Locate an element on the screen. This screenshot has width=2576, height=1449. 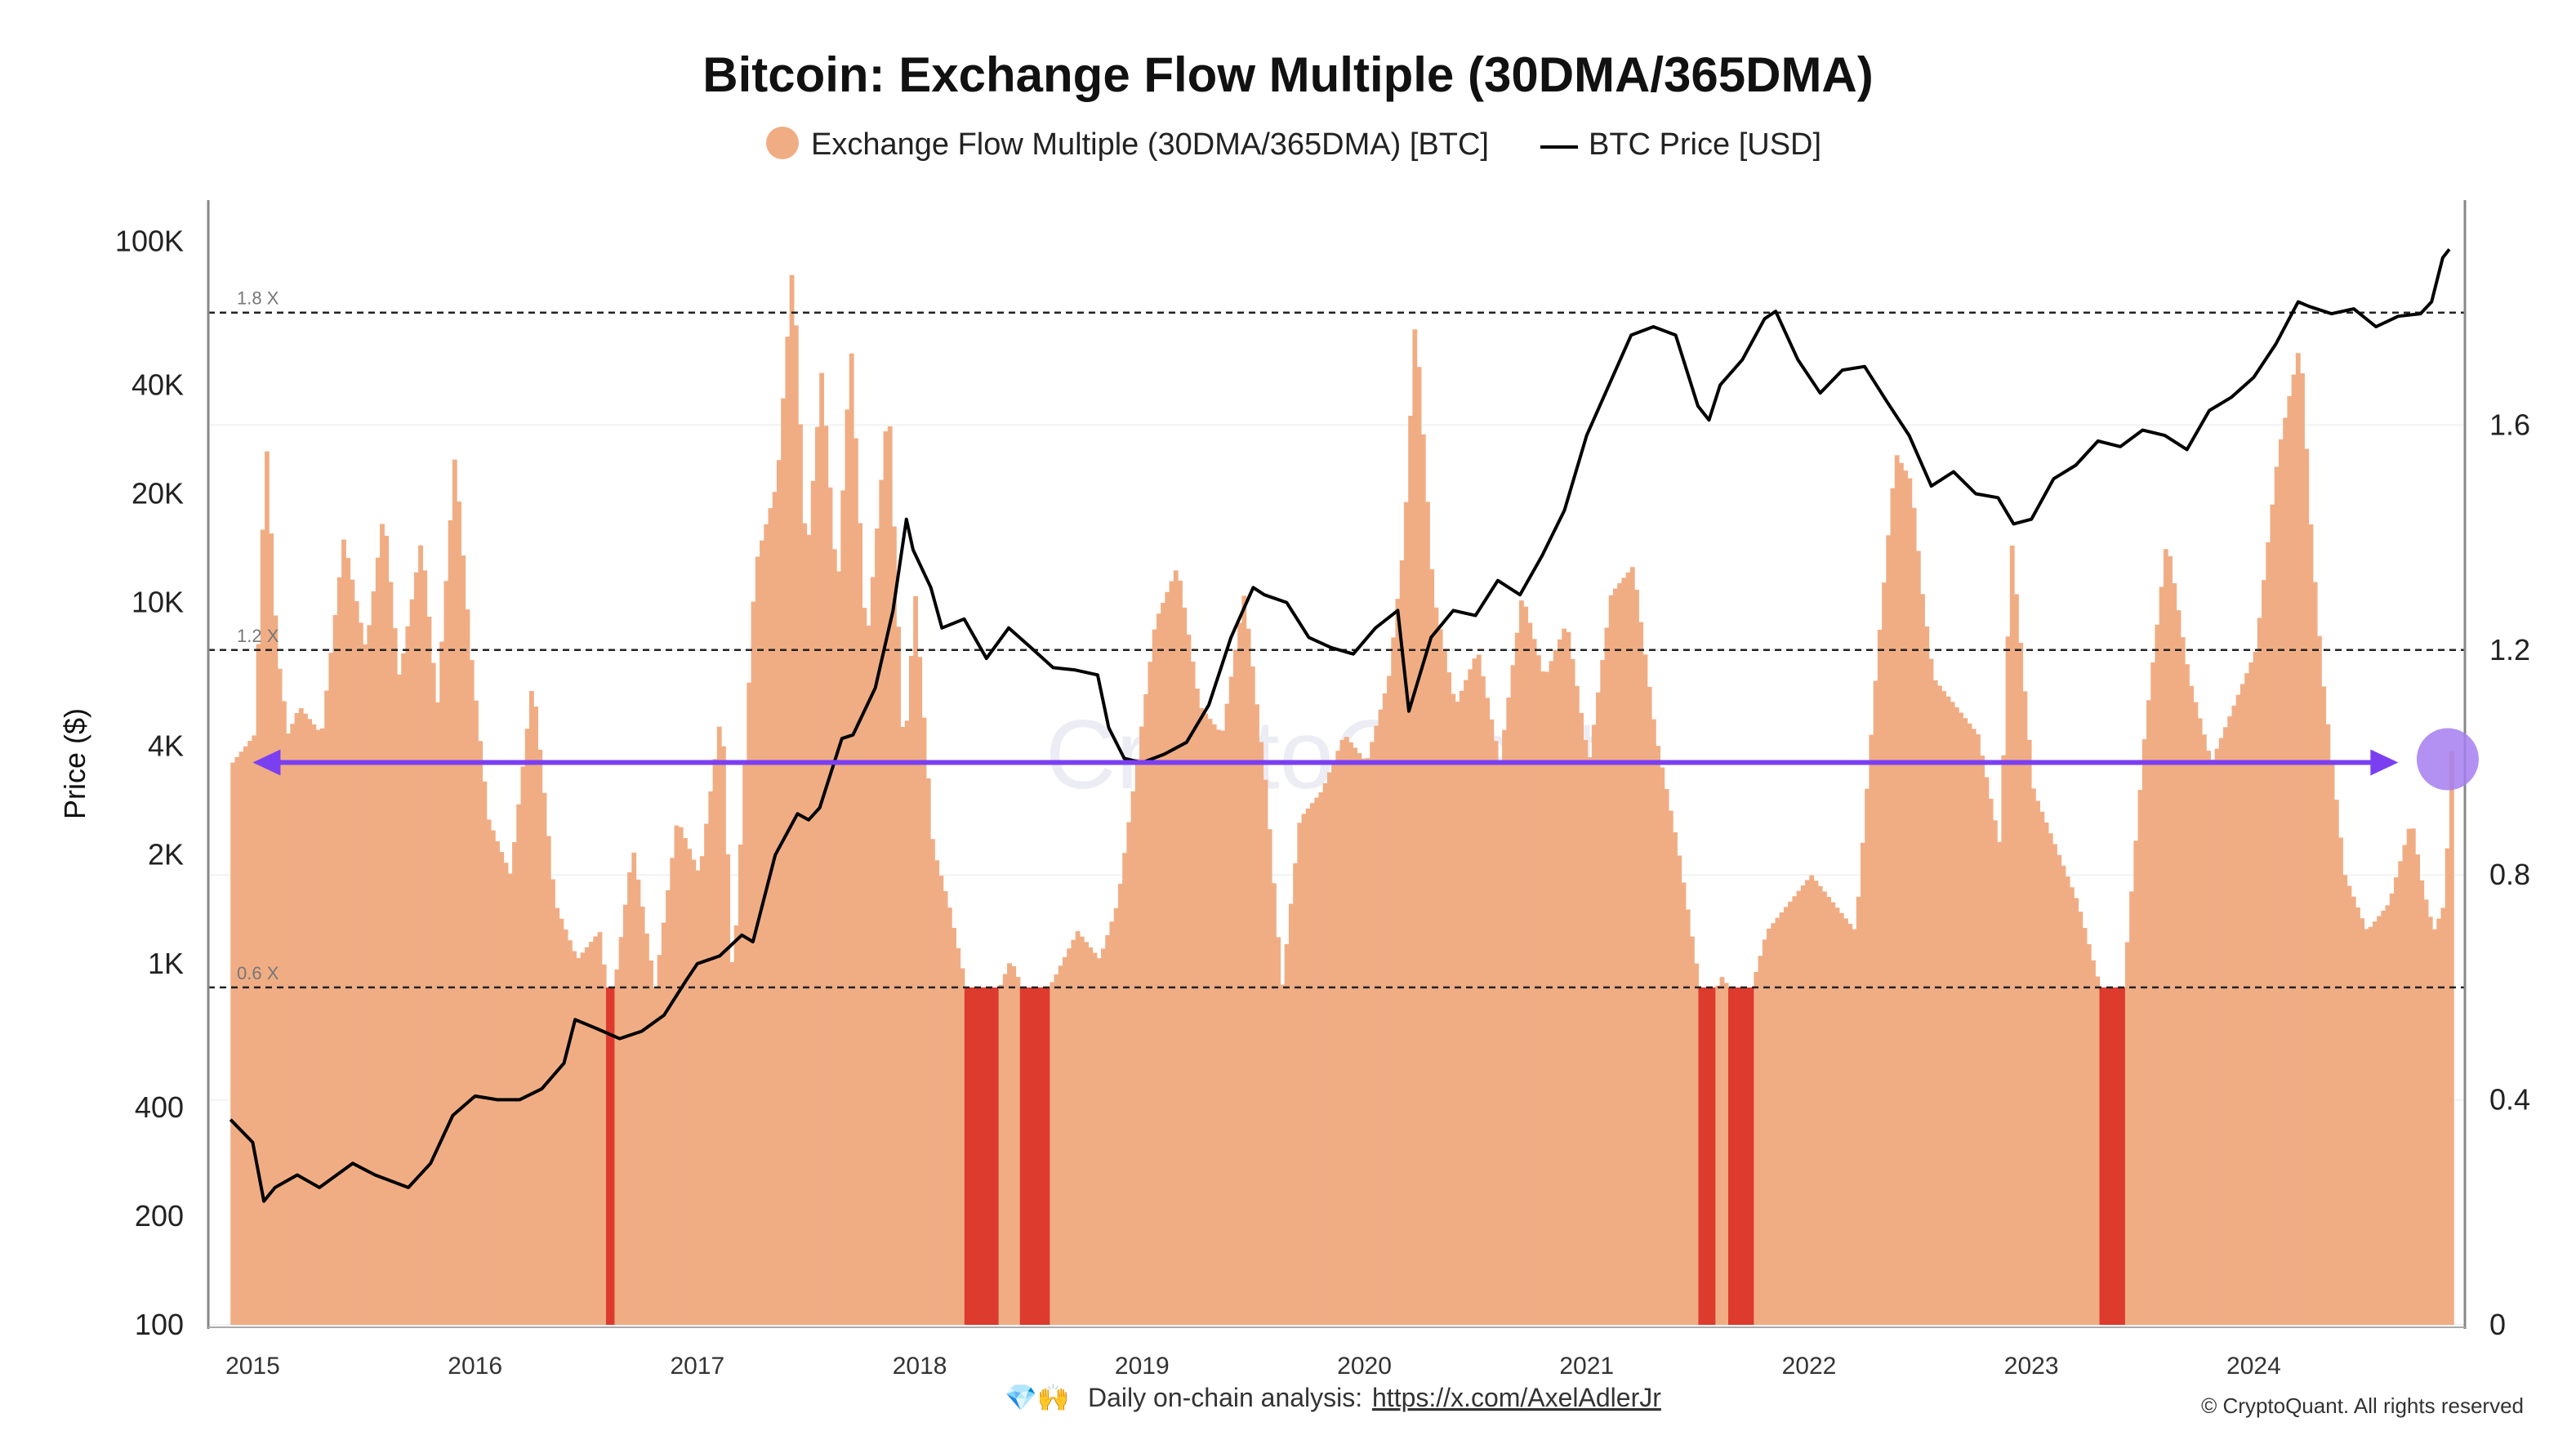
left-tick-label: 400 is located at coordinates (159, 1107).